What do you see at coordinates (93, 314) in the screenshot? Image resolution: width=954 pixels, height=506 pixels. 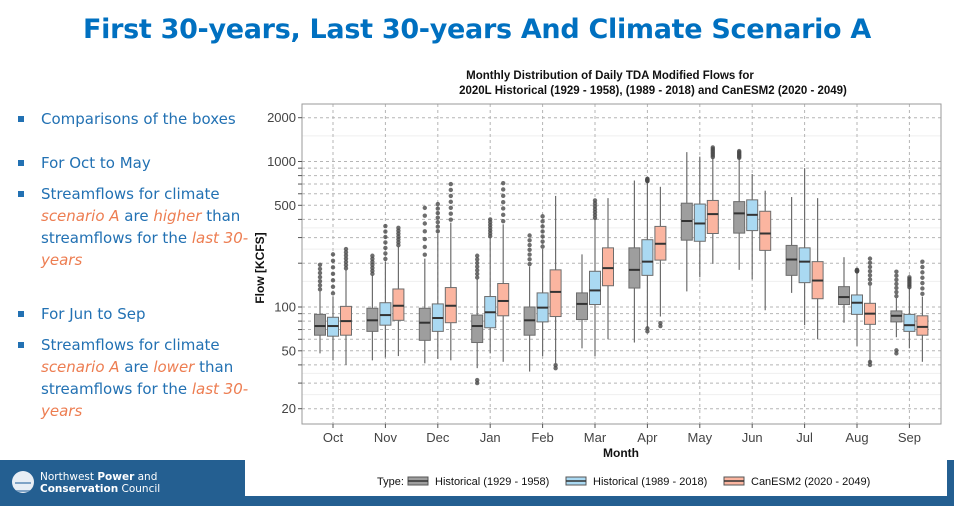 I see `text-segment: For Jun to Sep` at bounding box center [93, 314].